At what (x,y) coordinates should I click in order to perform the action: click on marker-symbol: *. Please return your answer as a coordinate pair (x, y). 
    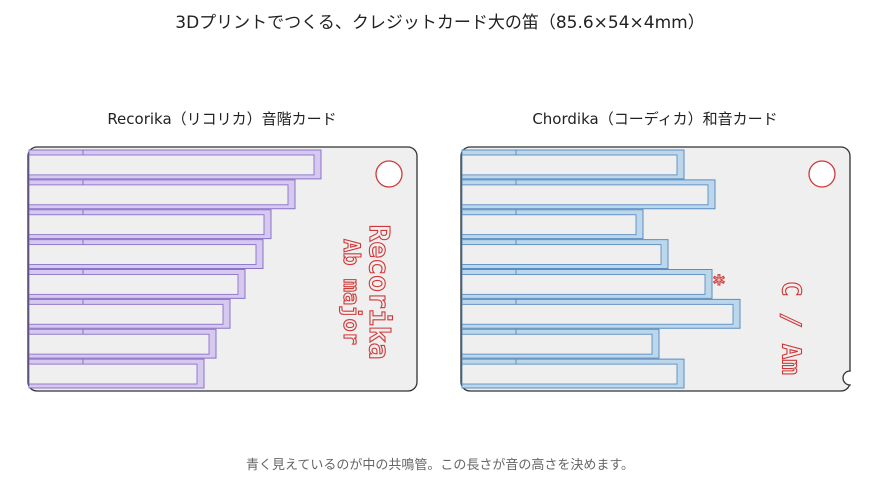
    Looking at the image, I should click on (718, 284).